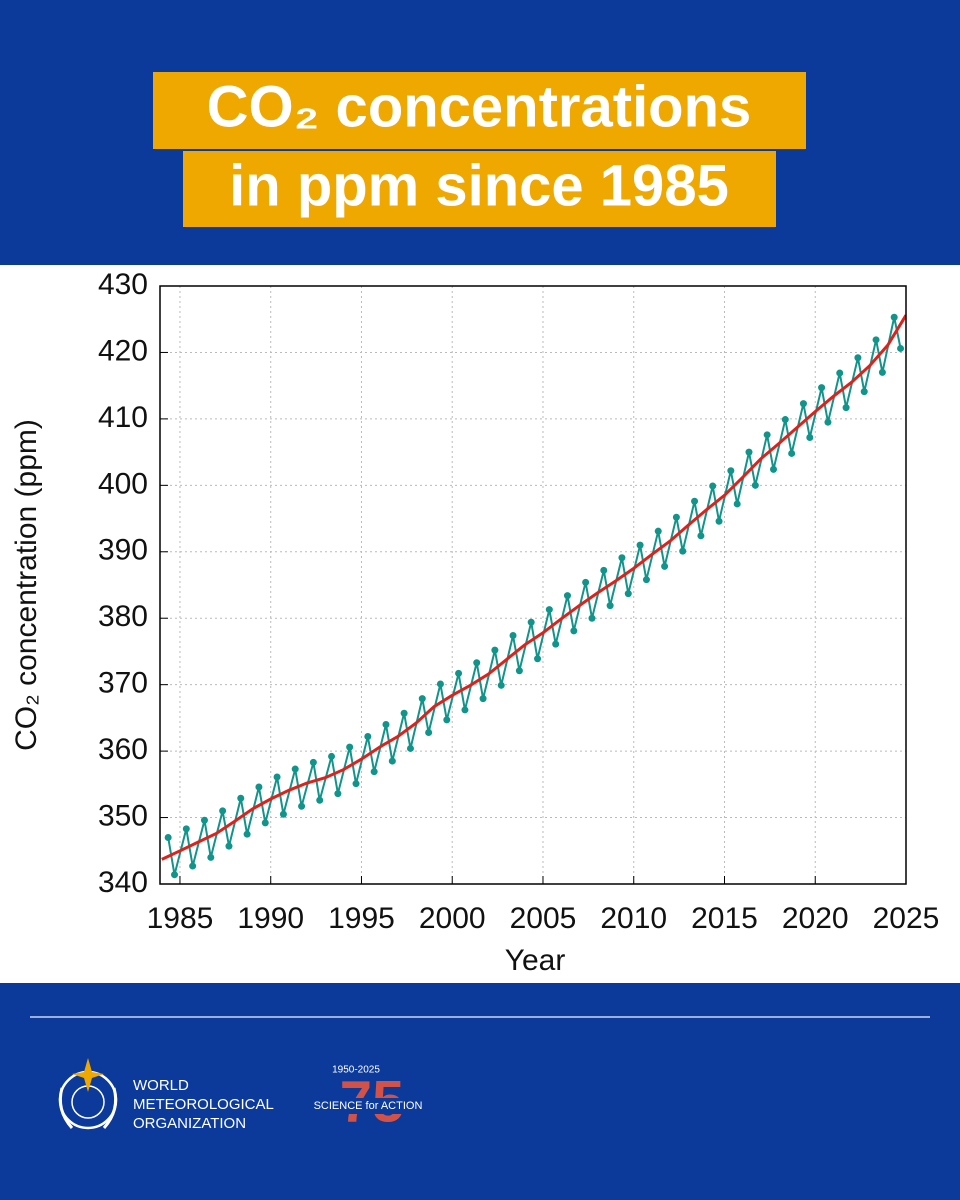 Image resolution: width=960 pixels, height=1200 pixels. Describe the element at coordinates (361, 918) in the screenshot. I see `x-tick-label: 1995` at that location.